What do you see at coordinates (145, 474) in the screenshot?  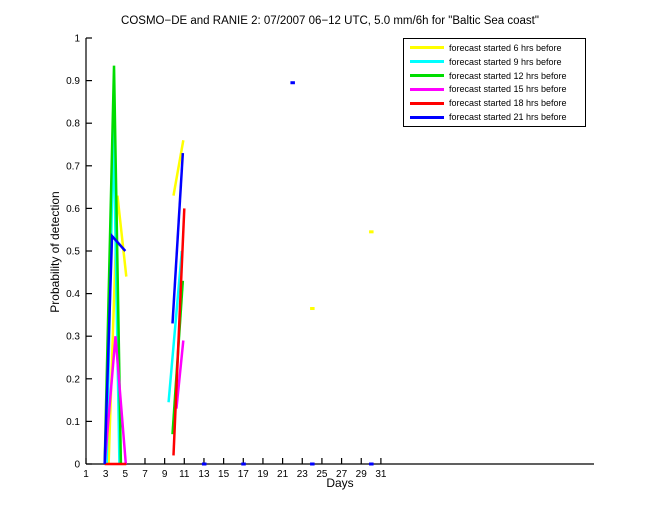 I see `x-tick-label: 7` at bounding box center [145, 474].